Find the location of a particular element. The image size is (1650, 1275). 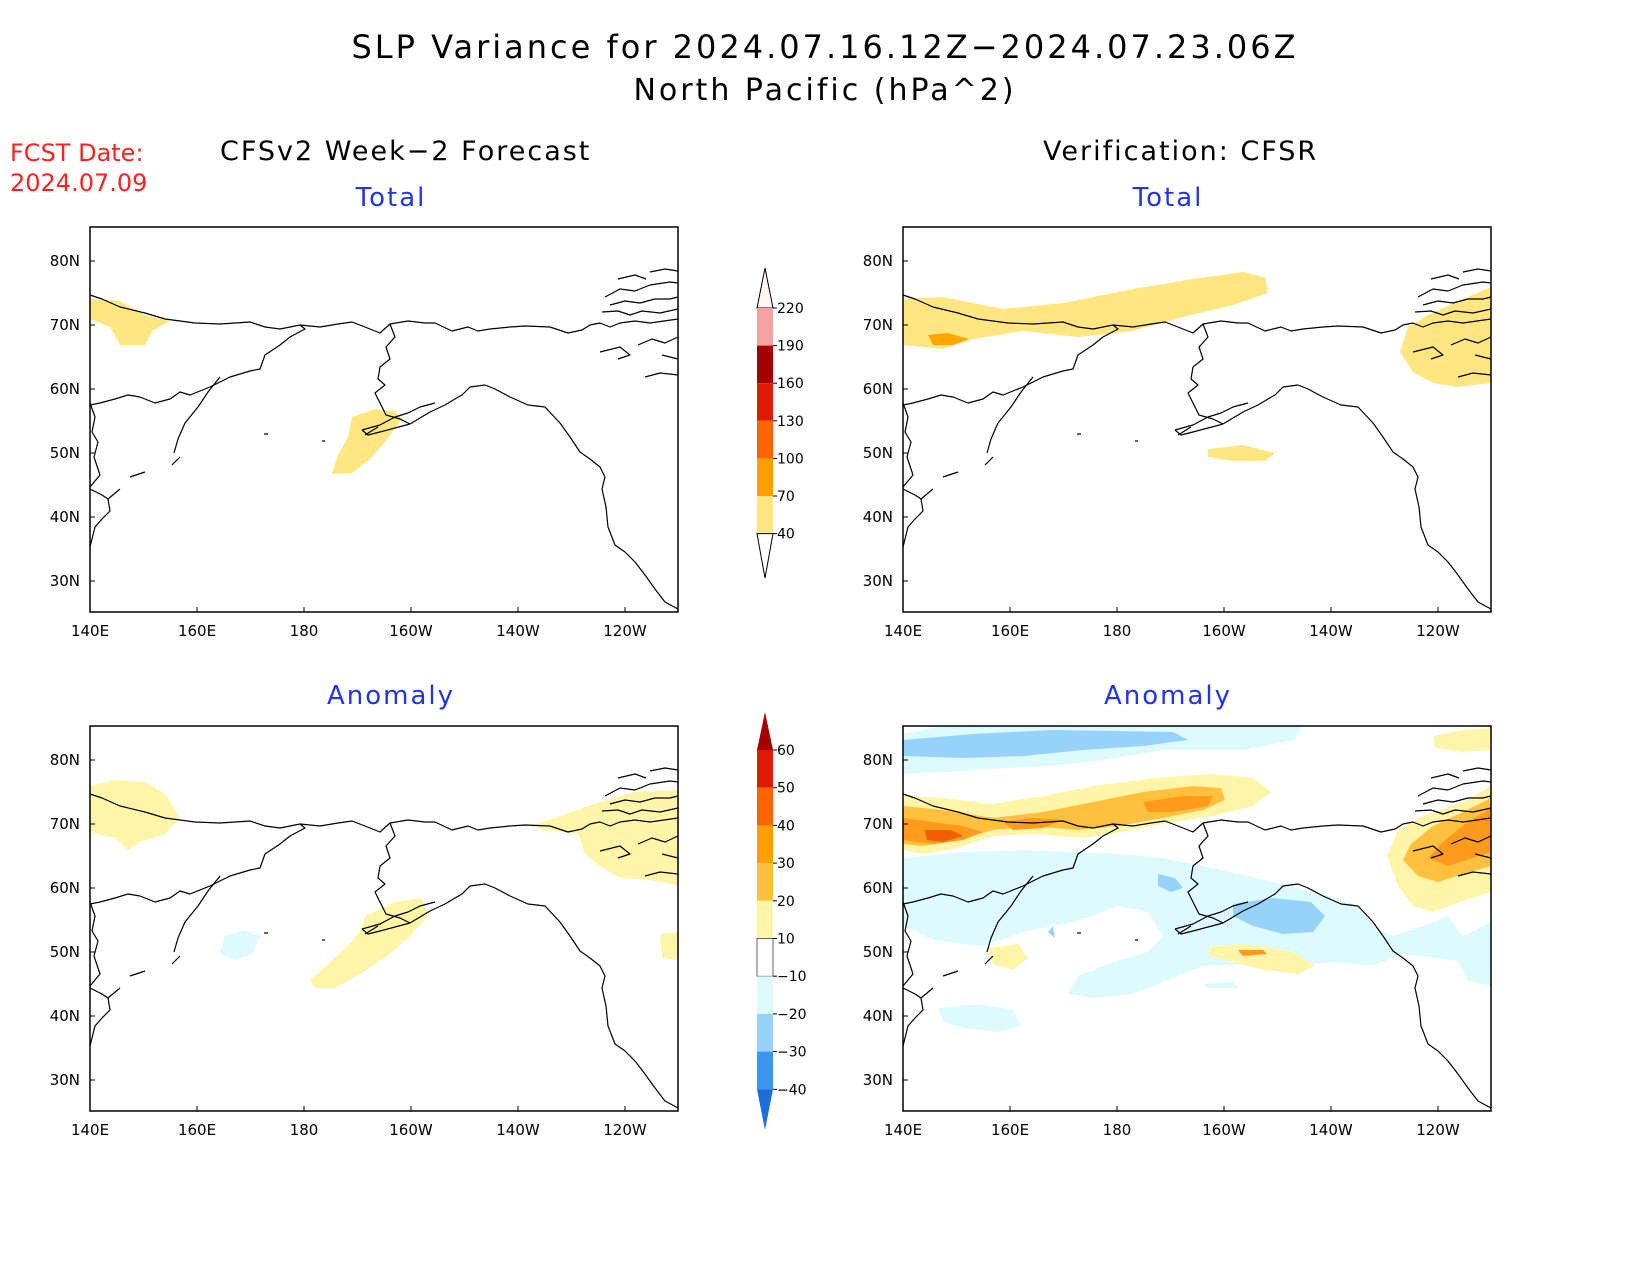

verification-total-frame is located at coordinates (1197, 419).